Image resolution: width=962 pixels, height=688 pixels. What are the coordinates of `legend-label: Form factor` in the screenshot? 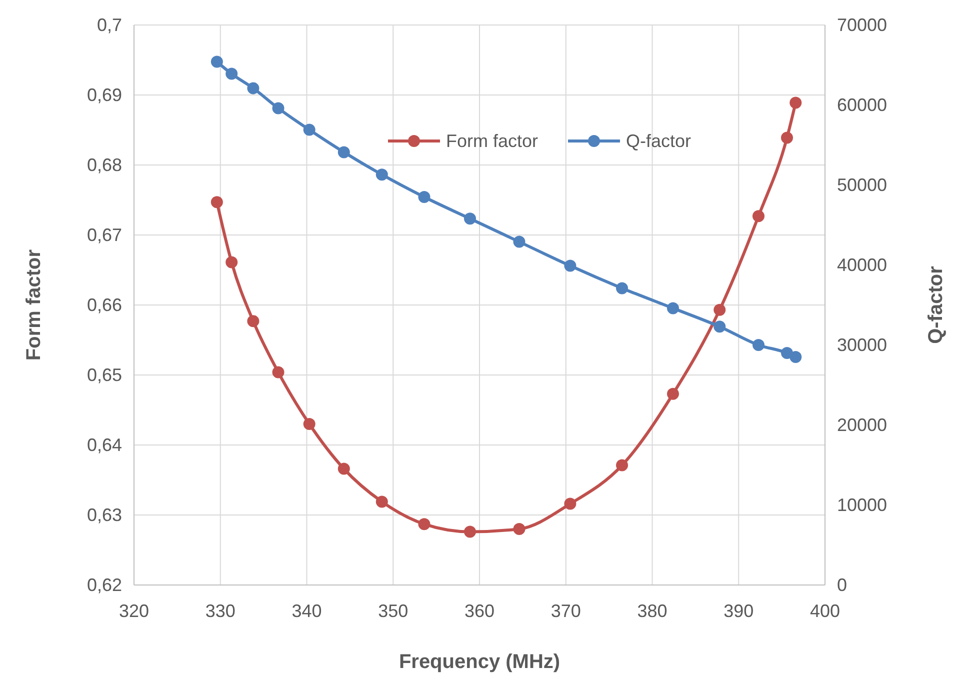 It's located at (492, 141).